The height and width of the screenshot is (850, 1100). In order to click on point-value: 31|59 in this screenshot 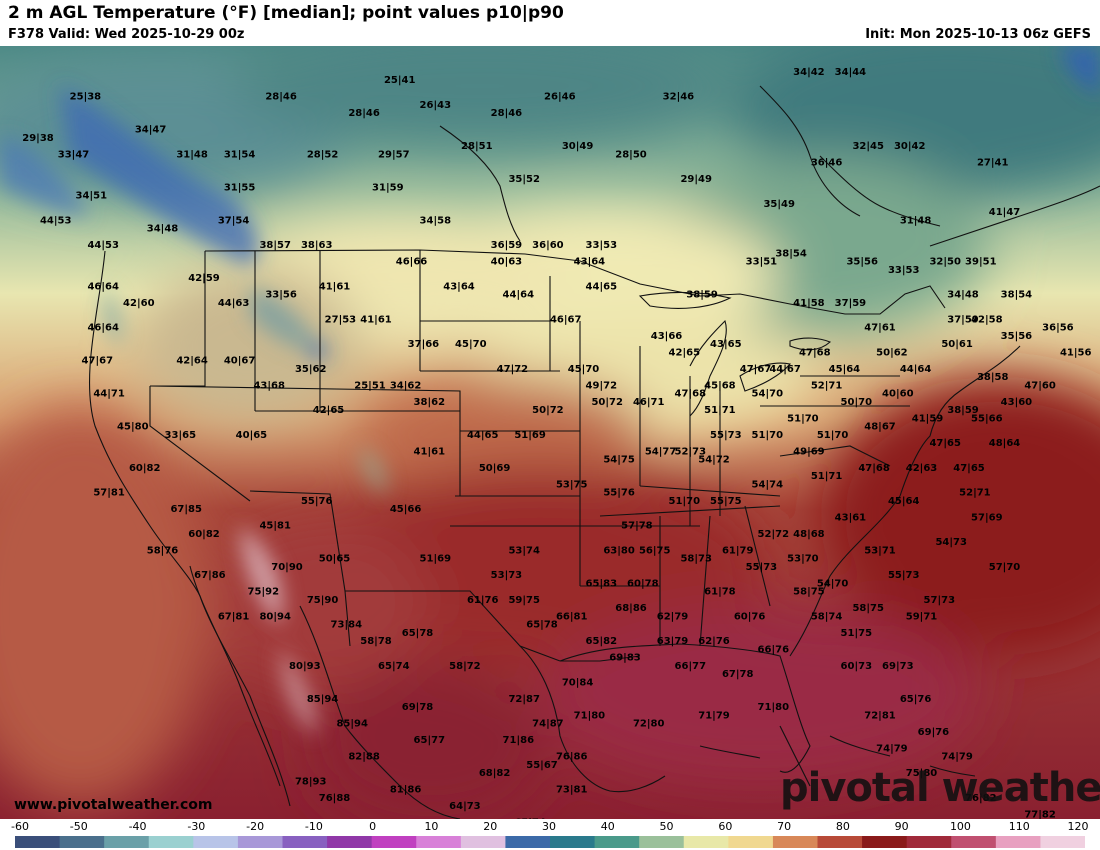, I will do `click(388, 187)`.